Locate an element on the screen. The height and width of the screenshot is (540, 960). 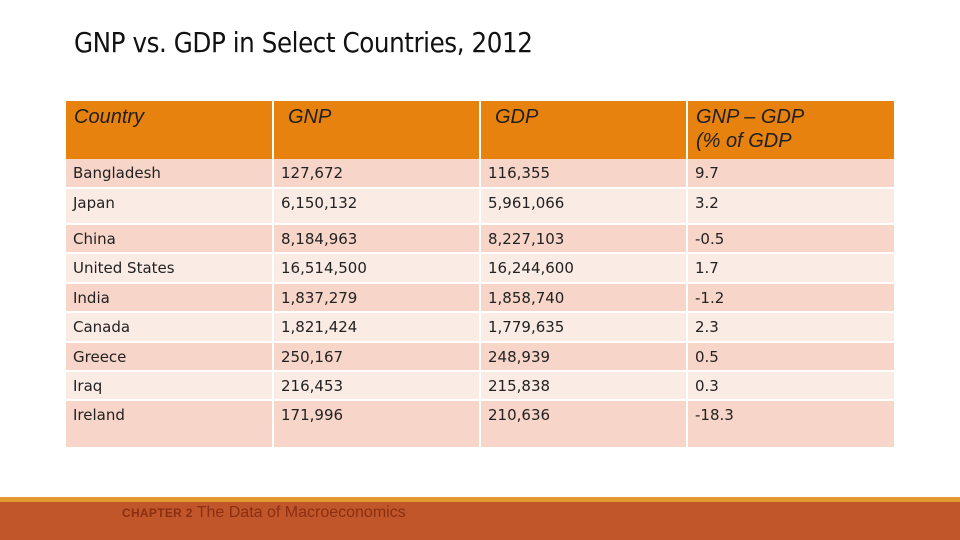
table-row: Greece 250,167 248,939 0.5 is located at coordinates (480, 357).